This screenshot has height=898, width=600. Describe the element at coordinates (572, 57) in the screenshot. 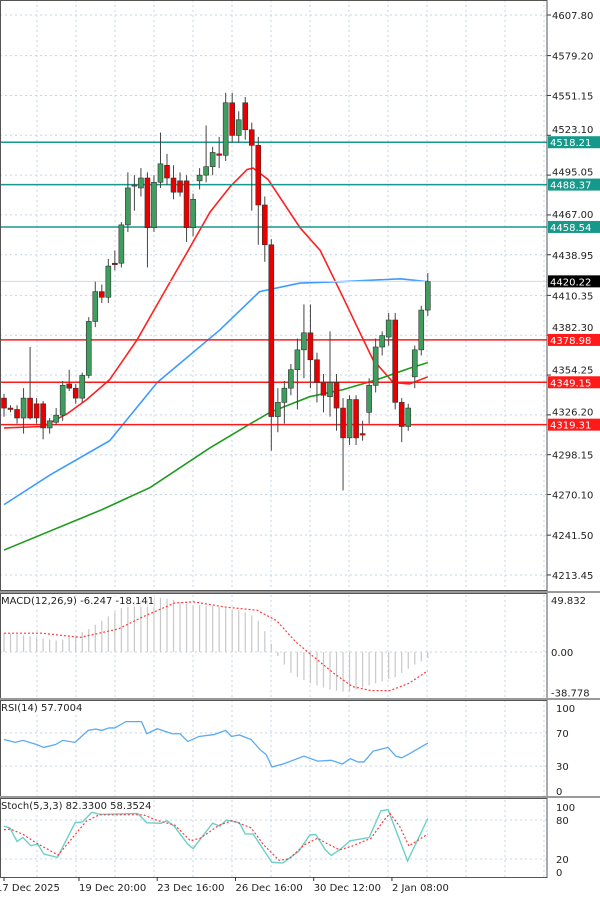

I see `price-tick-label: 4579.20` at that location.